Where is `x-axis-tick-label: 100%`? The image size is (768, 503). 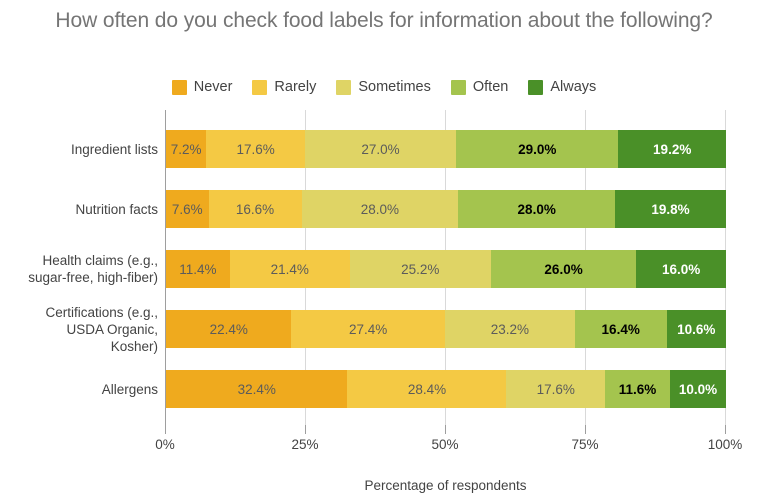
x-axis-tick-label: 100% is located at coordinates (725, 444).